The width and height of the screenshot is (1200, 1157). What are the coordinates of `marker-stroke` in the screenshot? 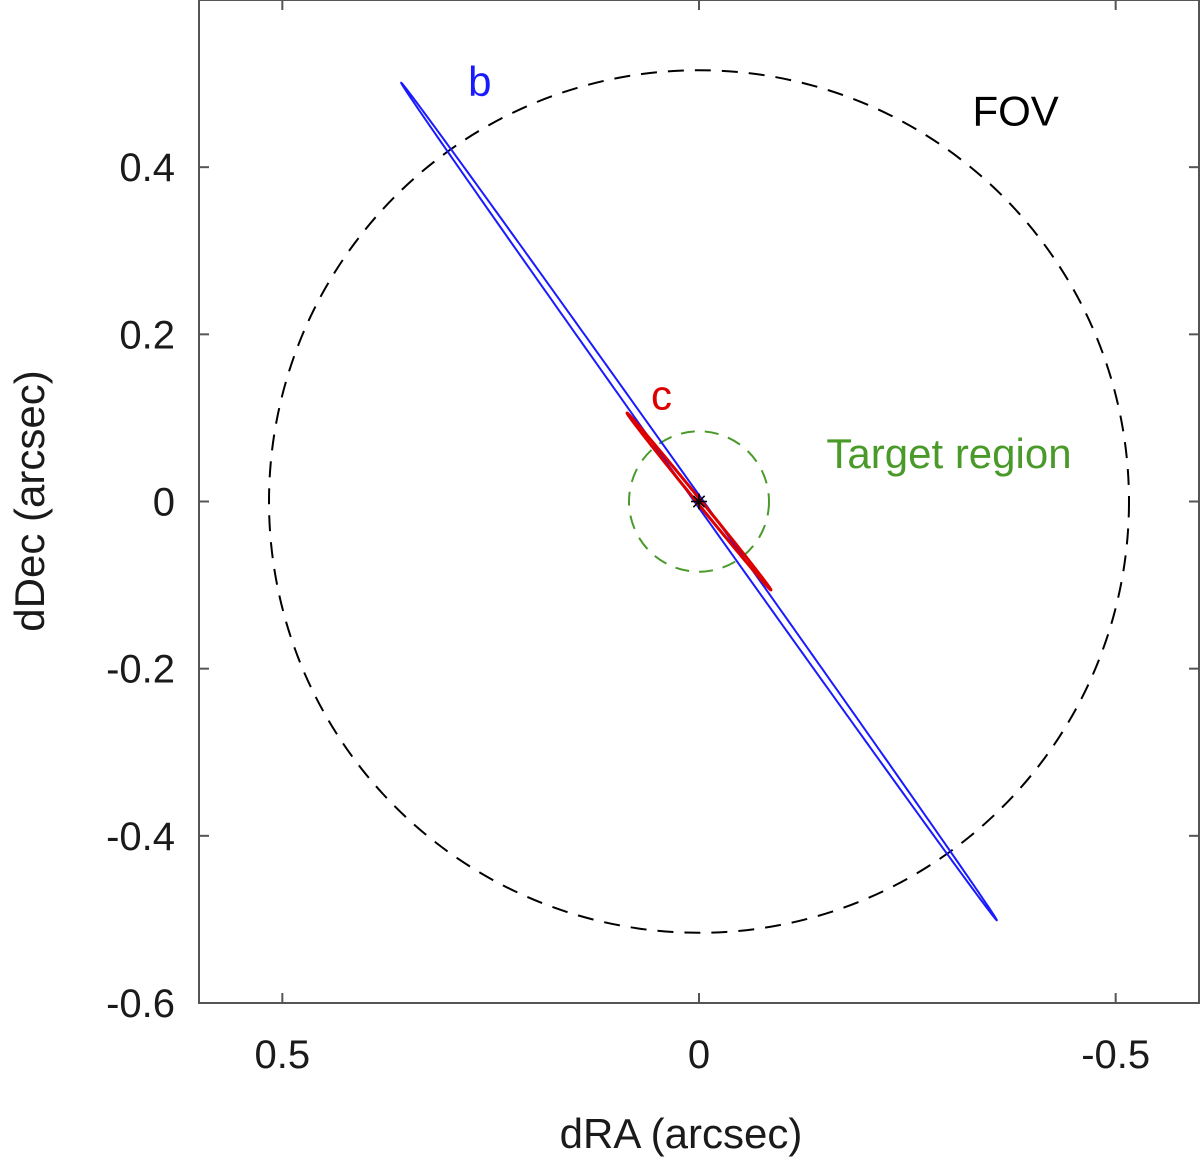 It's located at (699, 501).